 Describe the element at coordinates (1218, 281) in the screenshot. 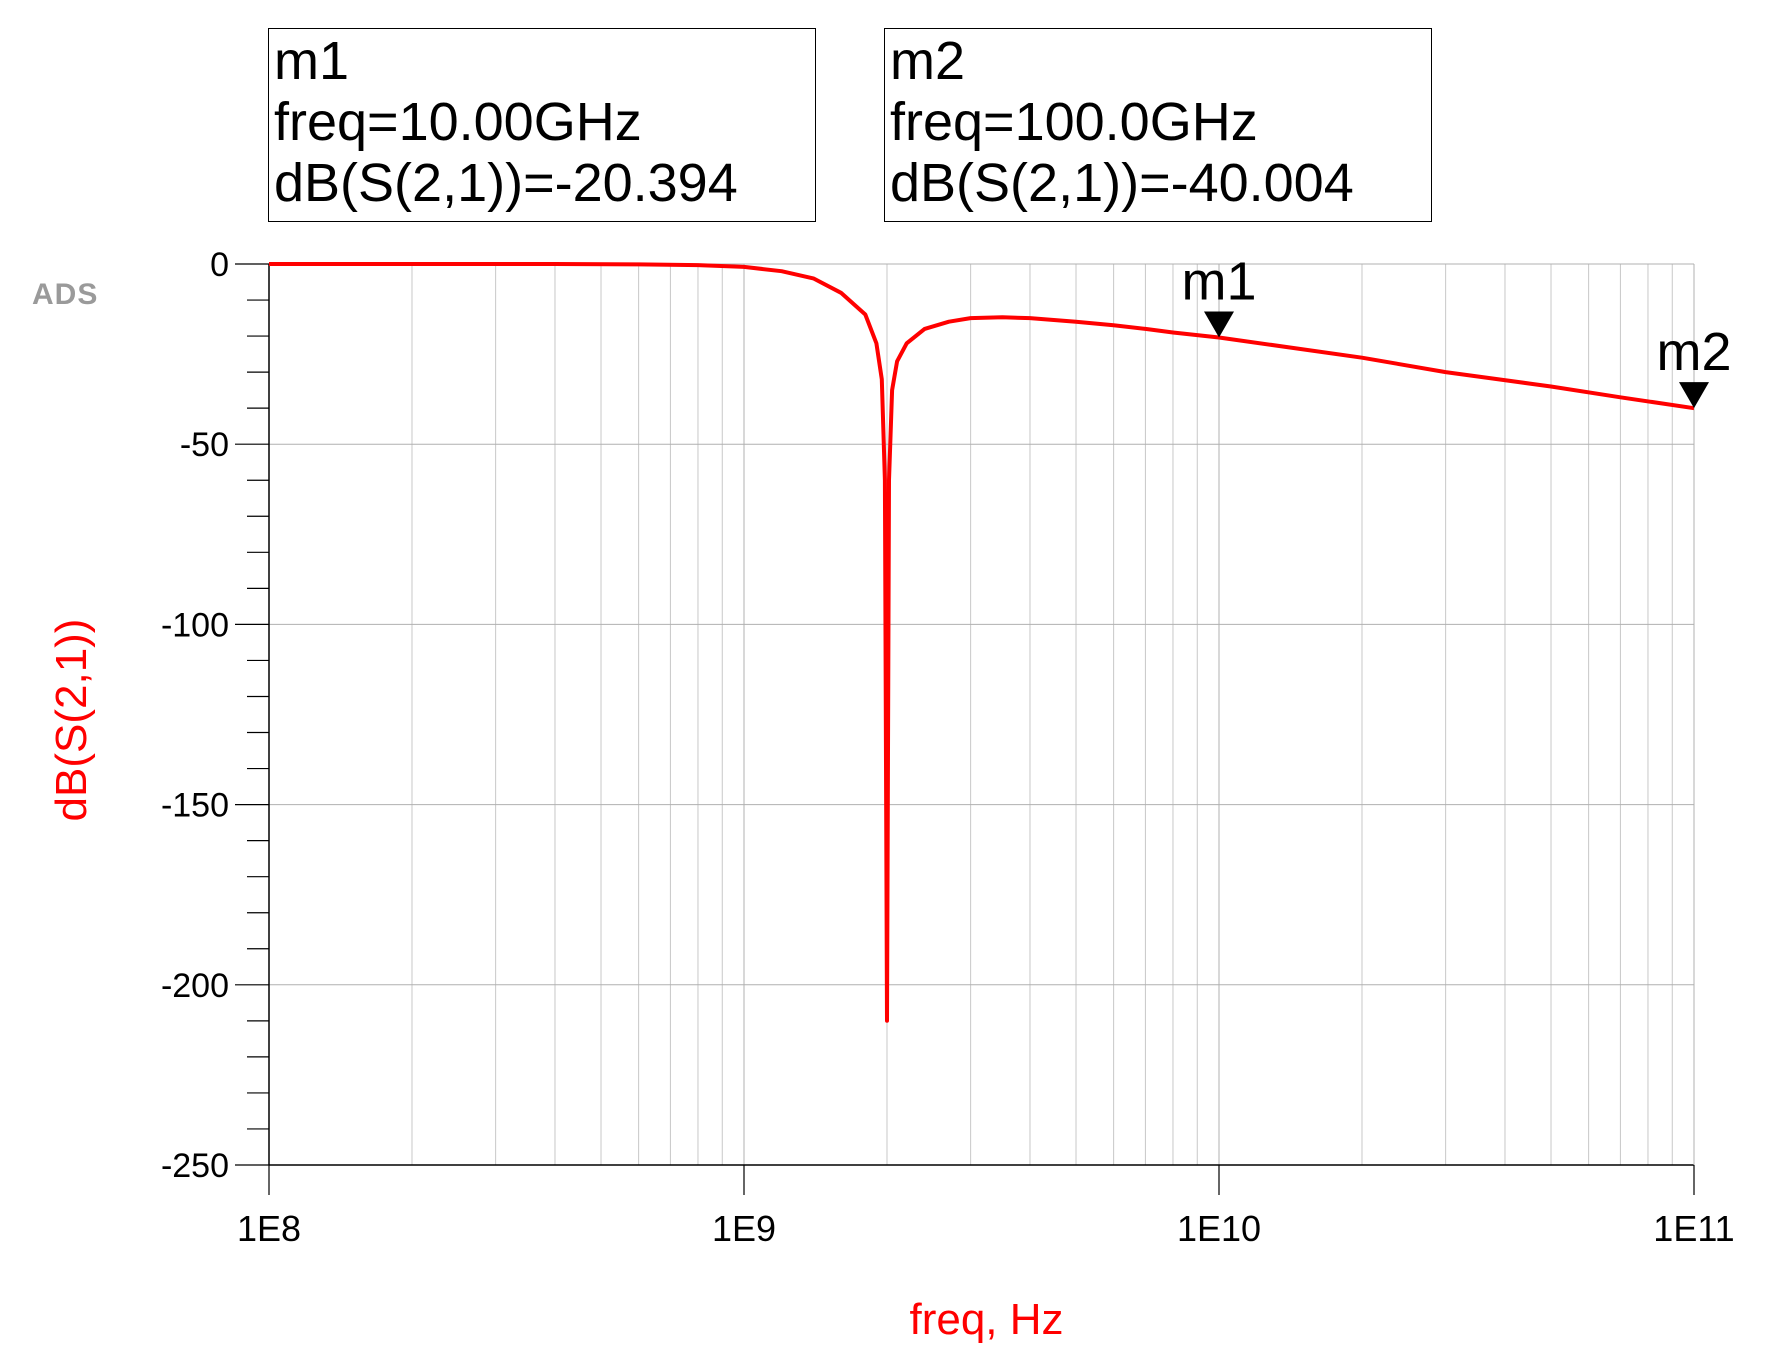

I see `marker-m1-label: m1` at that location.